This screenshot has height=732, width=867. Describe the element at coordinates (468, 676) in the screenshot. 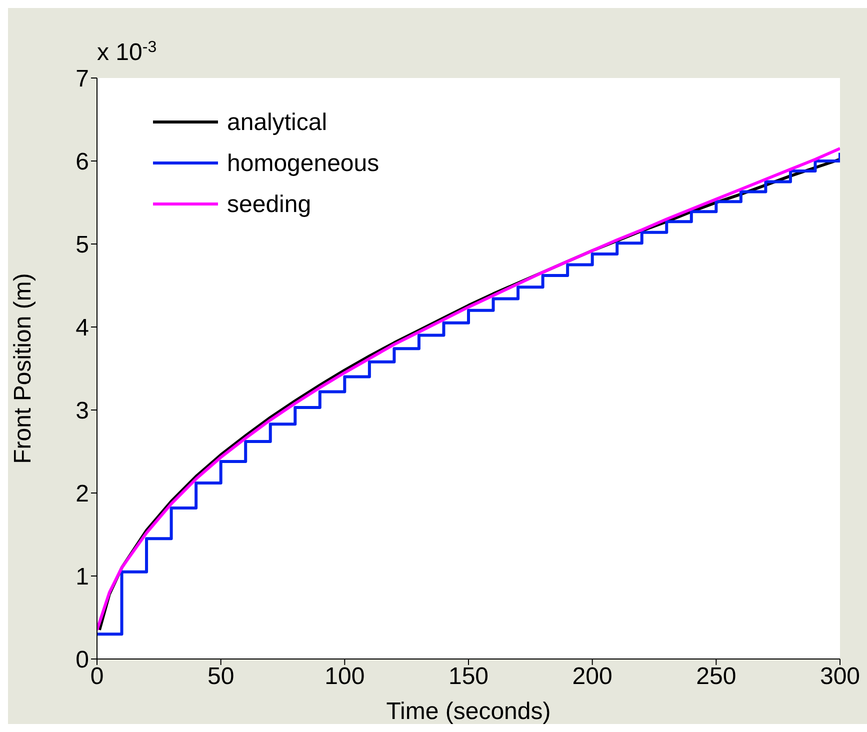

I see `x-tick-label: 150` at that location.